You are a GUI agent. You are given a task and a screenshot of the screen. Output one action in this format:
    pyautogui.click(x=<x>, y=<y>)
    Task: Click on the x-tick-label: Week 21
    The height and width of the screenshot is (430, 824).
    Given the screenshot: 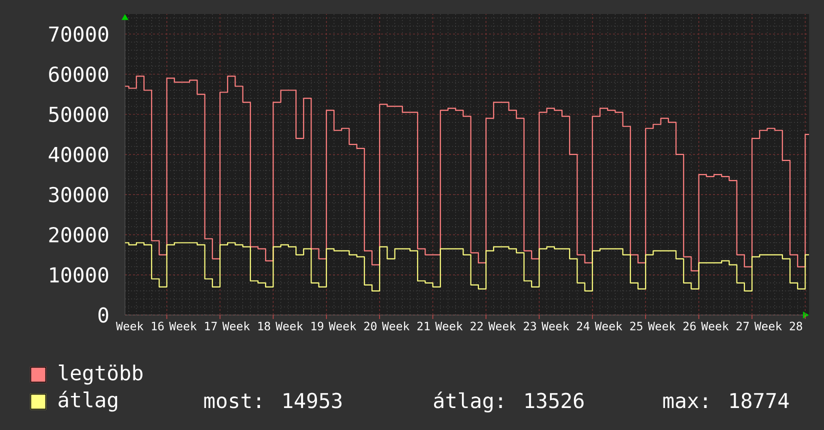 What is the action you would take?
    pyautogui.click(x=406, y=326)
    